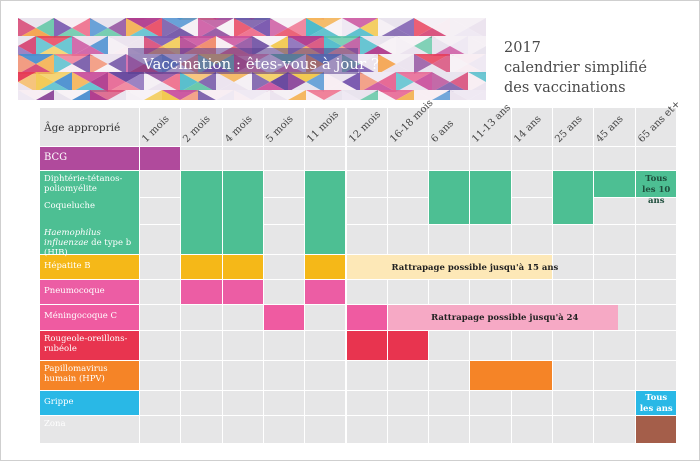  I want to click on banner-title-band, so click(243, 61).